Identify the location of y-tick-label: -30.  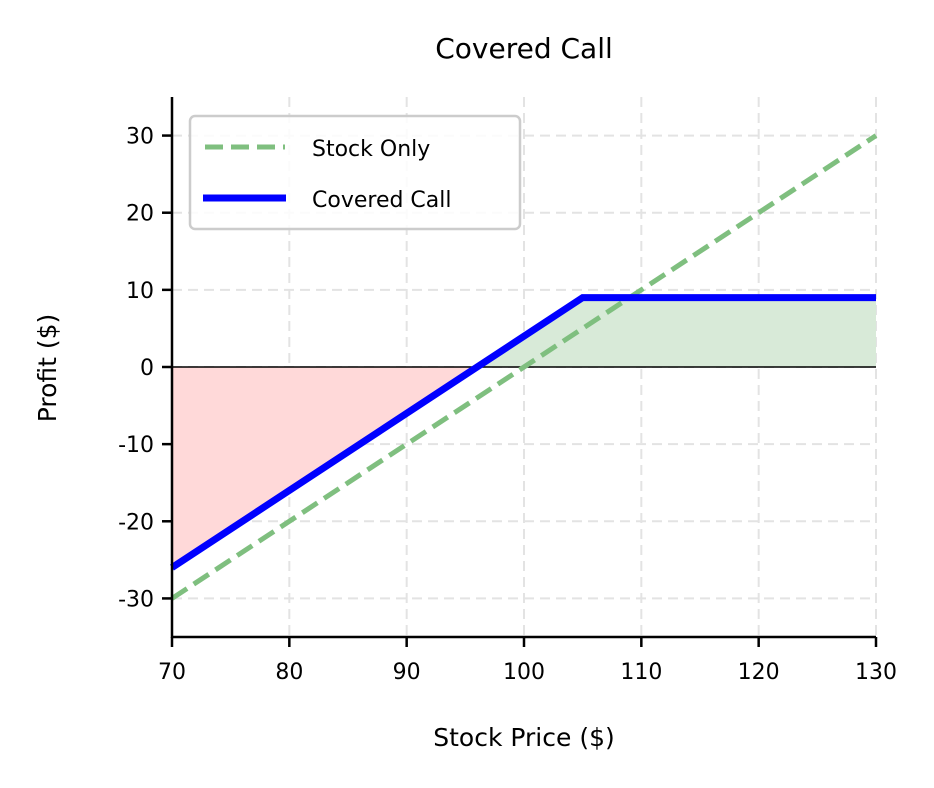
(136, 599).